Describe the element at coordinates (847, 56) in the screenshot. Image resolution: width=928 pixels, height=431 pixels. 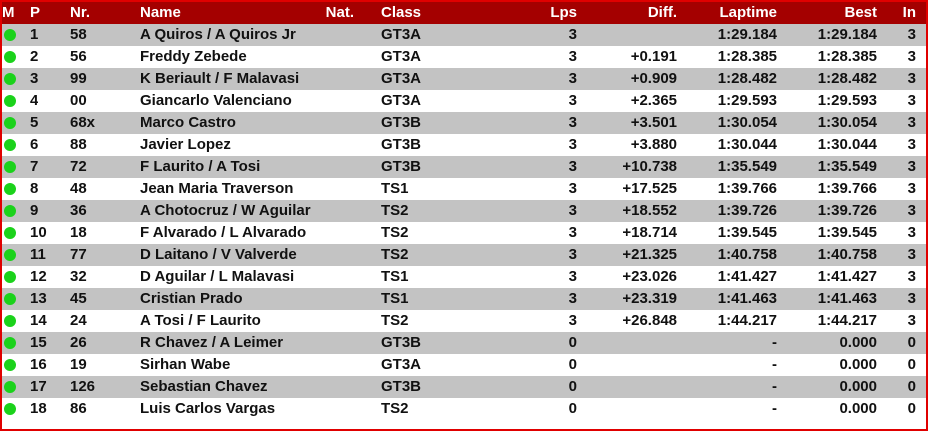
I see `best-cell: 1:28.385` at that location.